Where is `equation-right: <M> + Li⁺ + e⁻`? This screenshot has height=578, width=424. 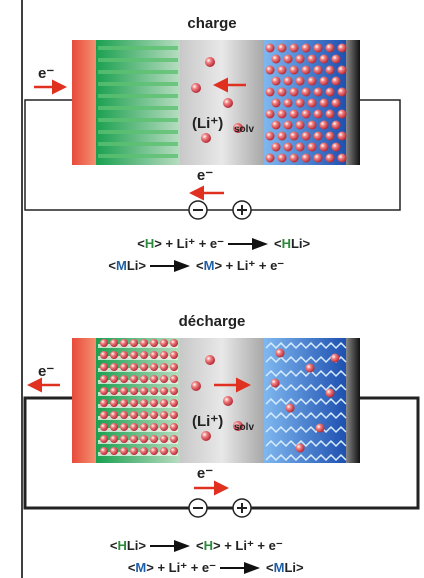
equation-right: <M> + Li⁺ + e⁻ is located at coordinates (240, 265).